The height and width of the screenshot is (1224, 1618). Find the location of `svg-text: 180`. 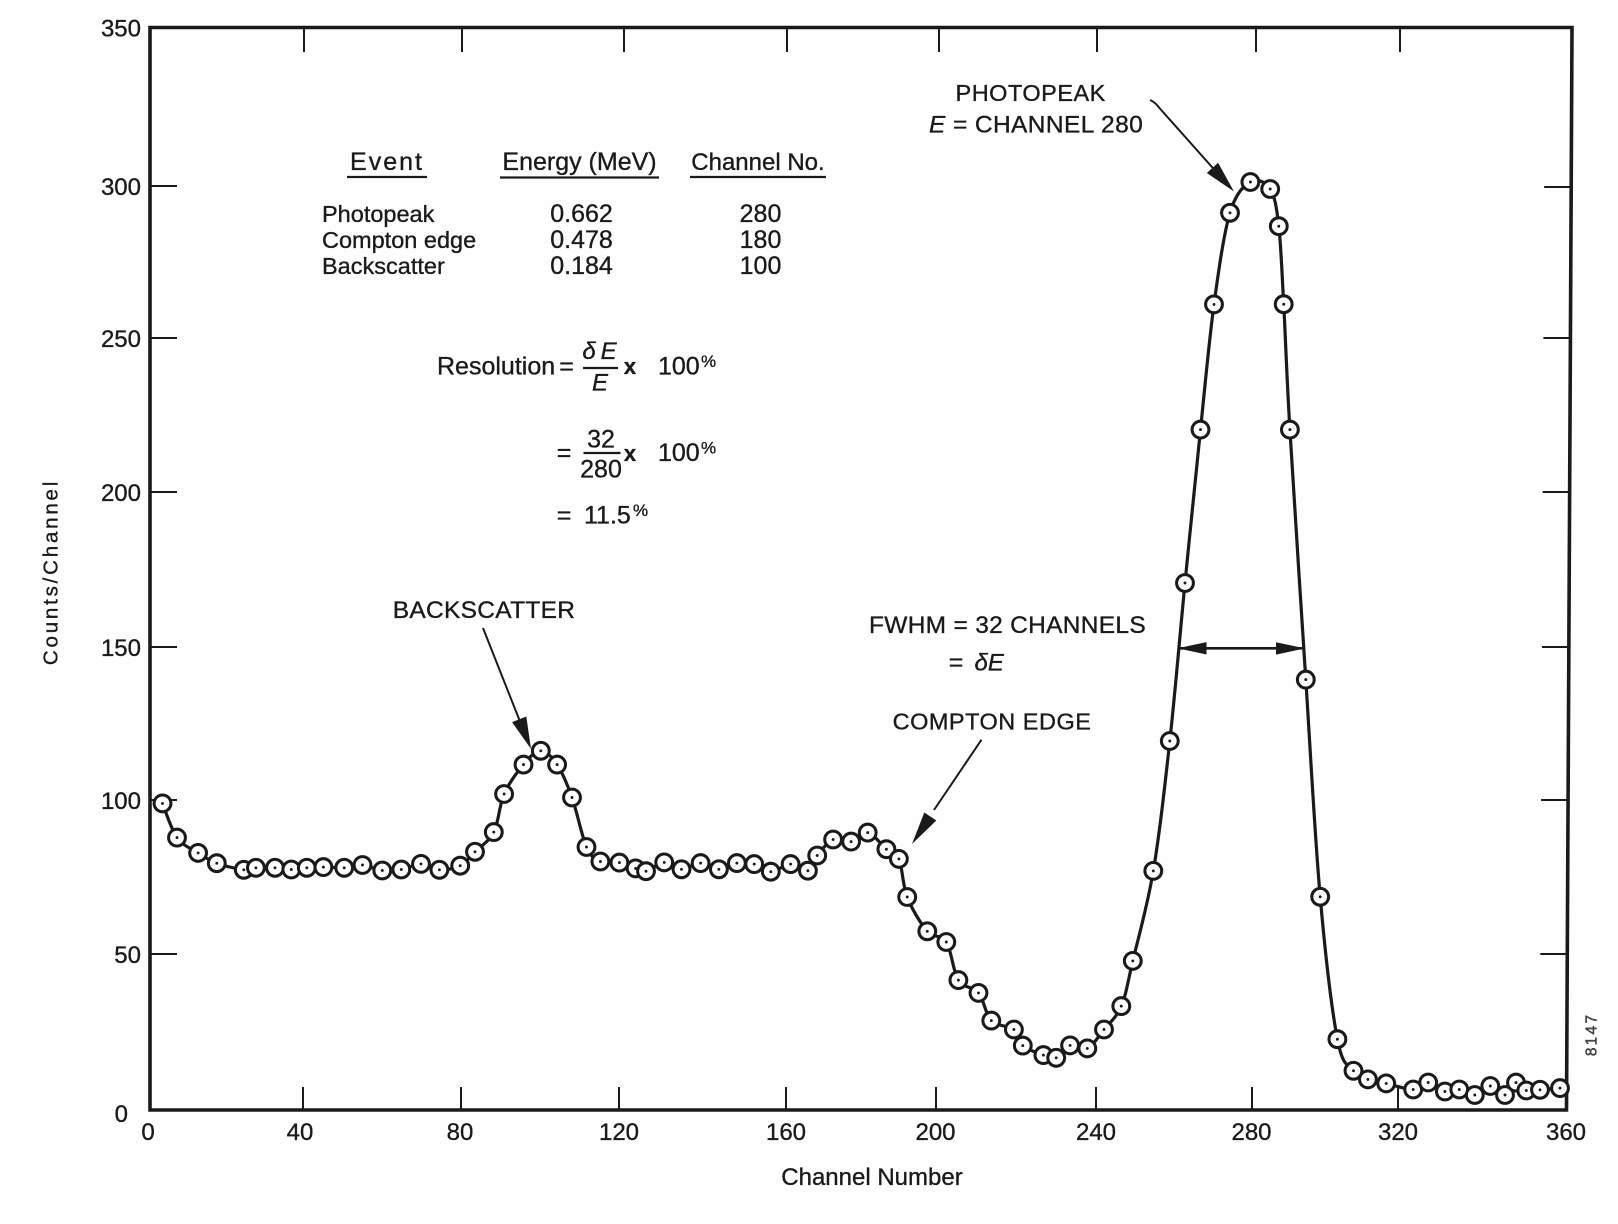

svg-text: 180 is located at coordinates (761, 240).